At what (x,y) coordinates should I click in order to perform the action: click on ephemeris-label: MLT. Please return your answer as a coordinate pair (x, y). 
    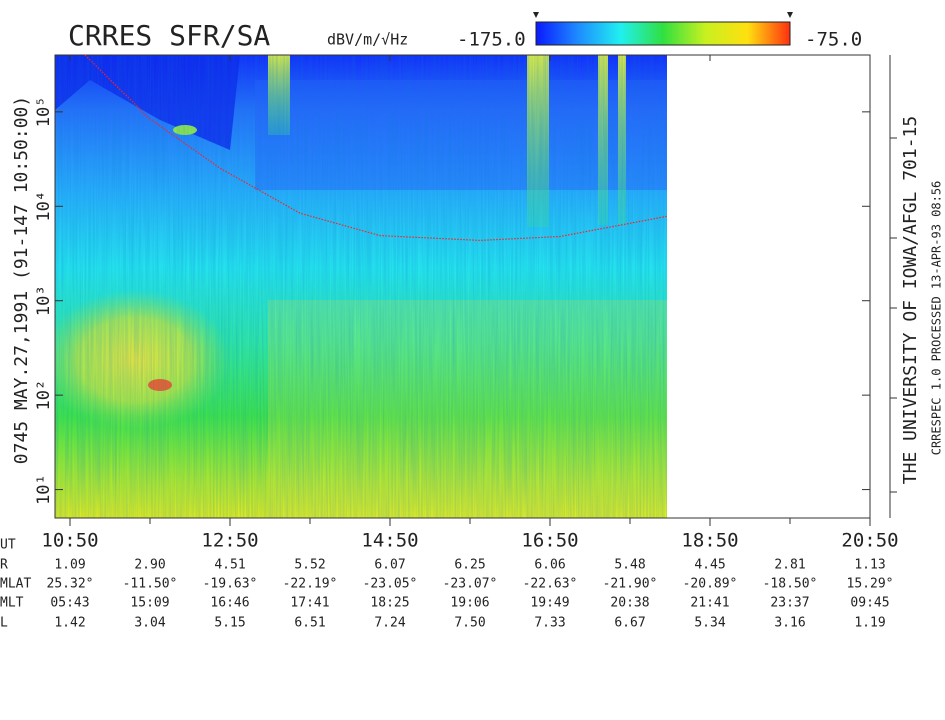
    Looking at the image, I should click on (12, 603).